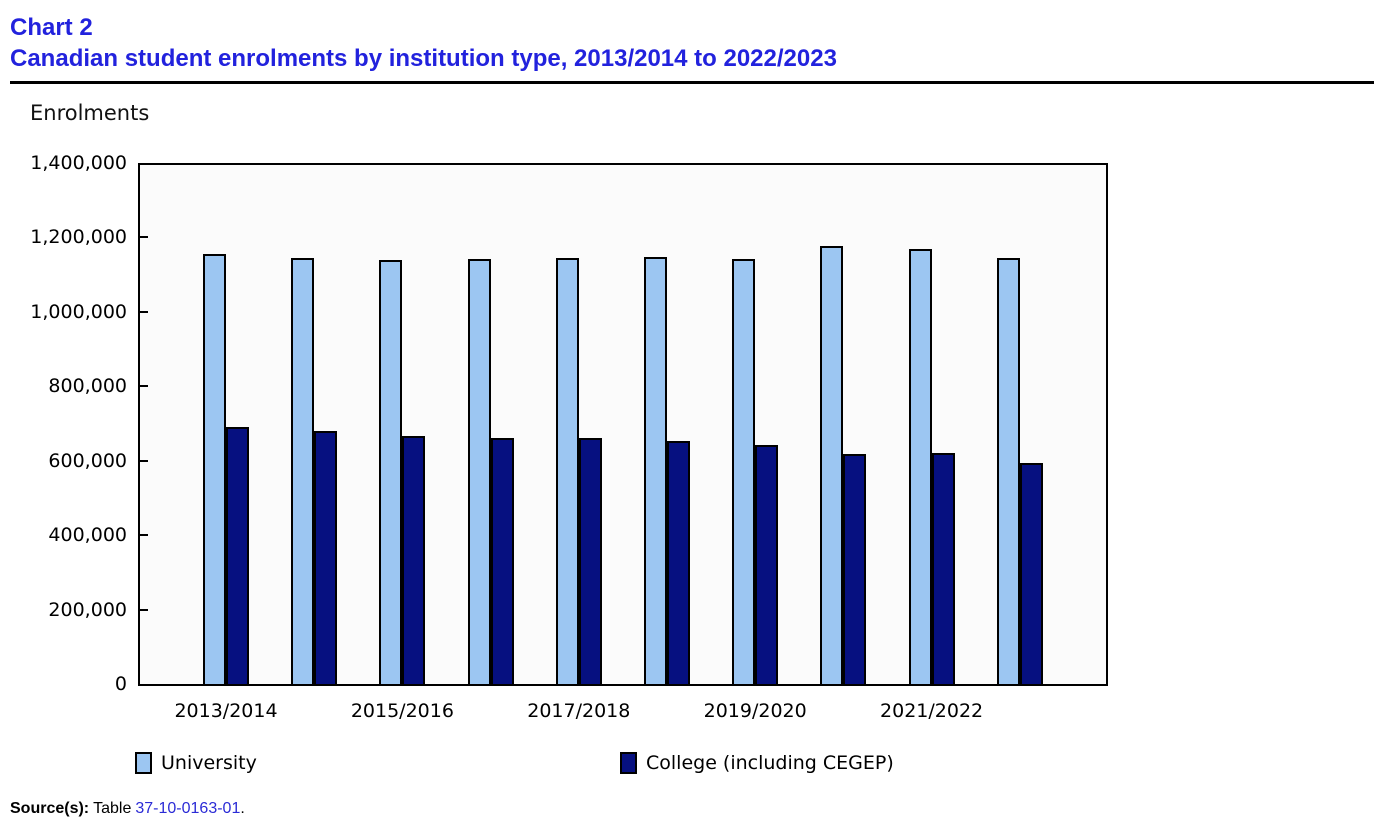 This screenshot has height=839, width=1383. Describe the element at coordinates (87, 386) in the screenshot. I see `y-tick-label: 800,000` at that location.